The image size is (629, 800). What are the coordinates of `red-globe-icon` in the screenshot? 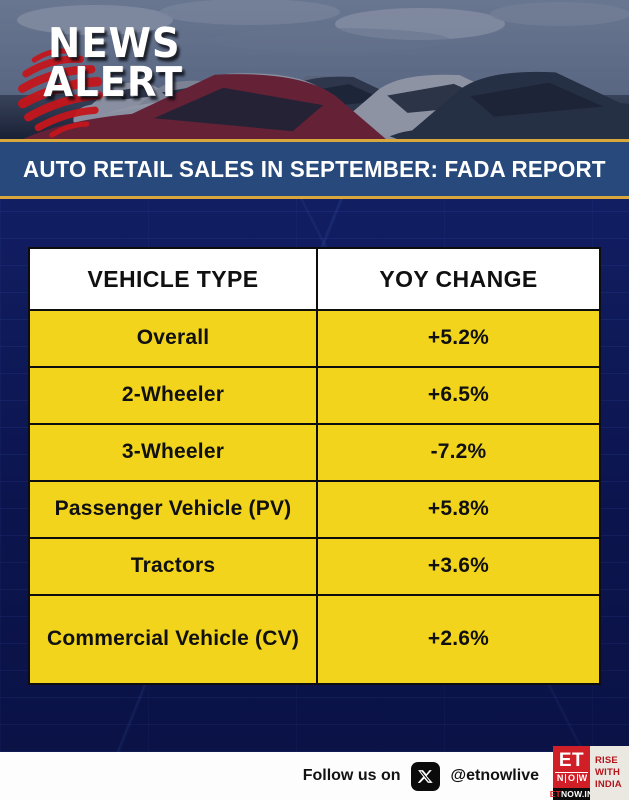 It's located at (60, 93).